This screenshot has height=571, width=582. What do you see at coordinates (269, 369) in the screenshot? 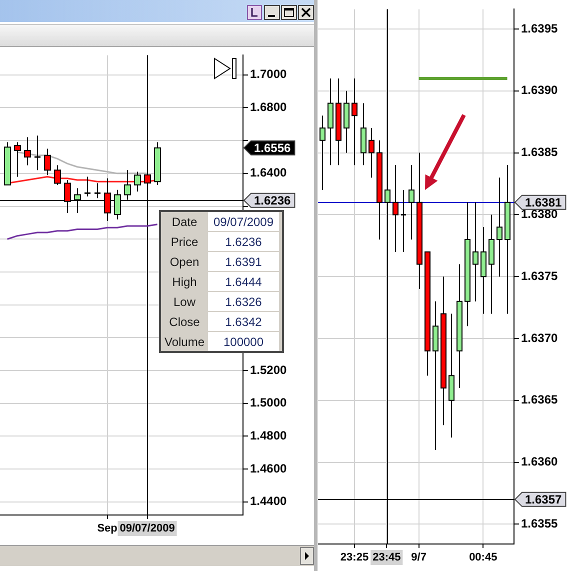
I see `y-tick-label: 1.5200` at bounding box center [269, 369].